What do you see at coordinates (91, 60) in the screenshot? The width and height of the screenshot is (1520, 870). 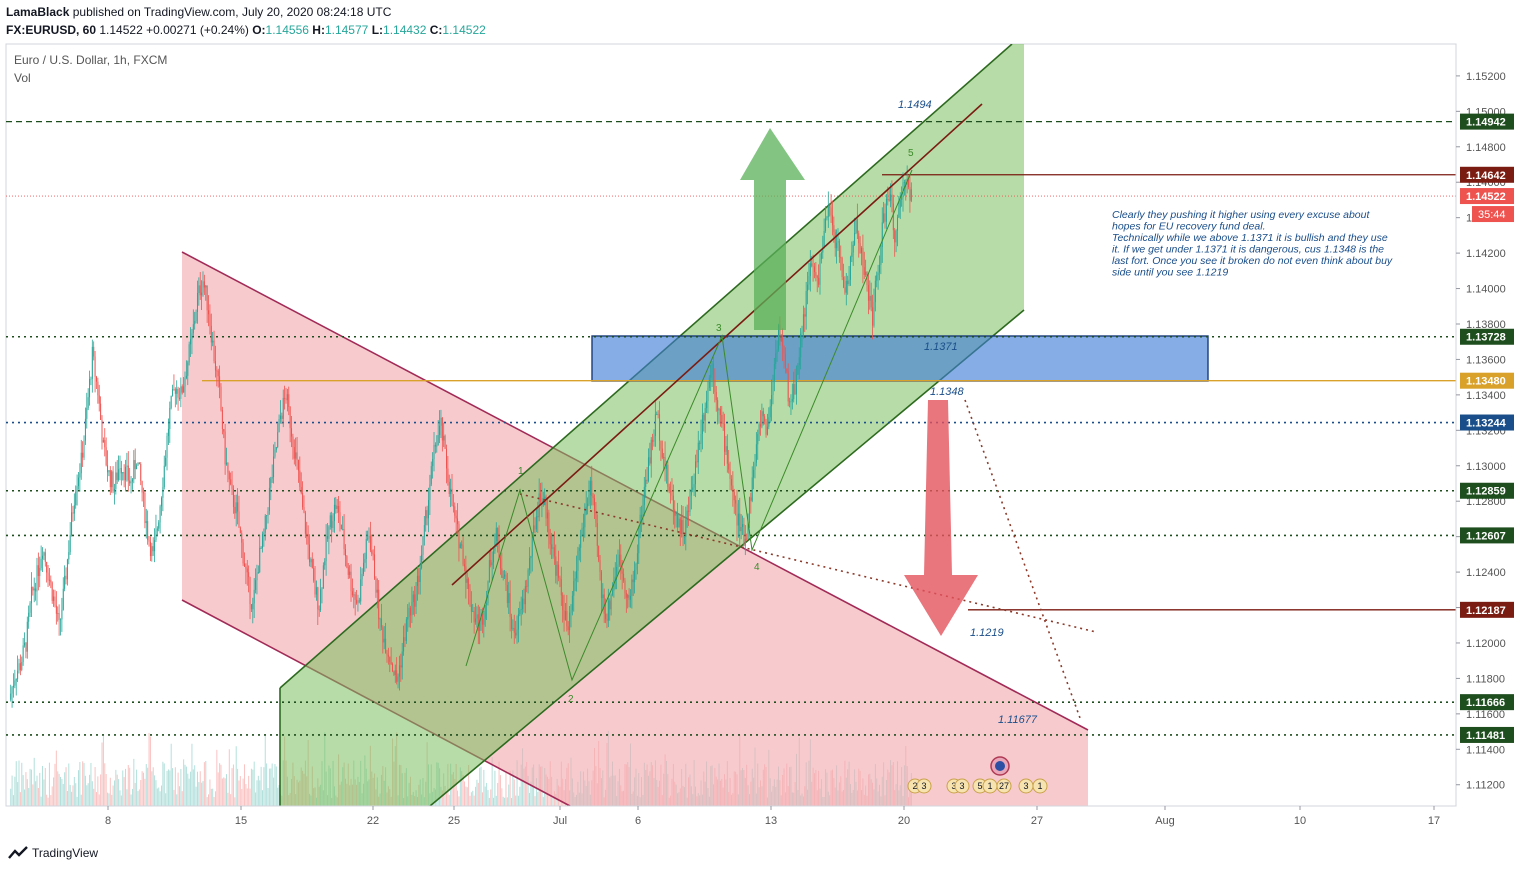 I see `chart-legend-title: Euro / U.S. Dollar, 1h, FXCM` at bounding box center [91, 60].